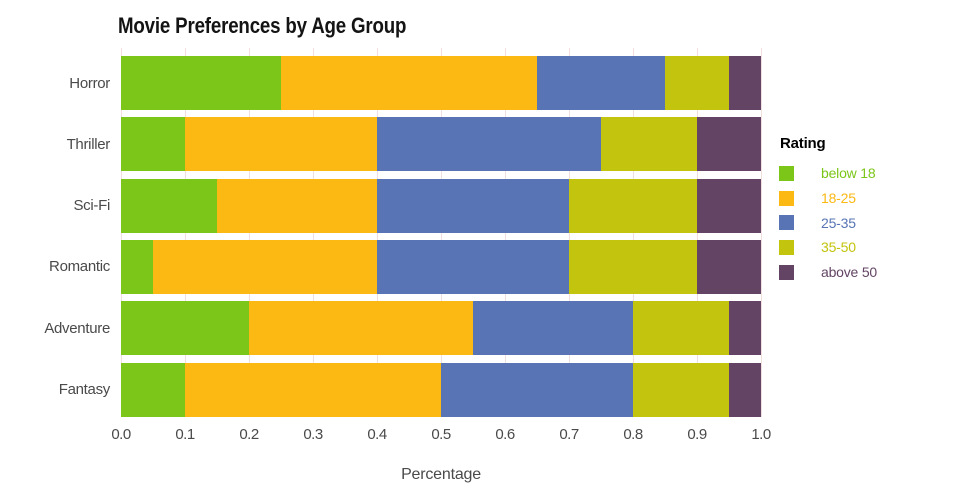 Image resolution: width=960 pixels, height=500 pixels. Describe the element at coordinates (633, 434) in the screenshot. I see `x-tick-label: 0.8` at that location.